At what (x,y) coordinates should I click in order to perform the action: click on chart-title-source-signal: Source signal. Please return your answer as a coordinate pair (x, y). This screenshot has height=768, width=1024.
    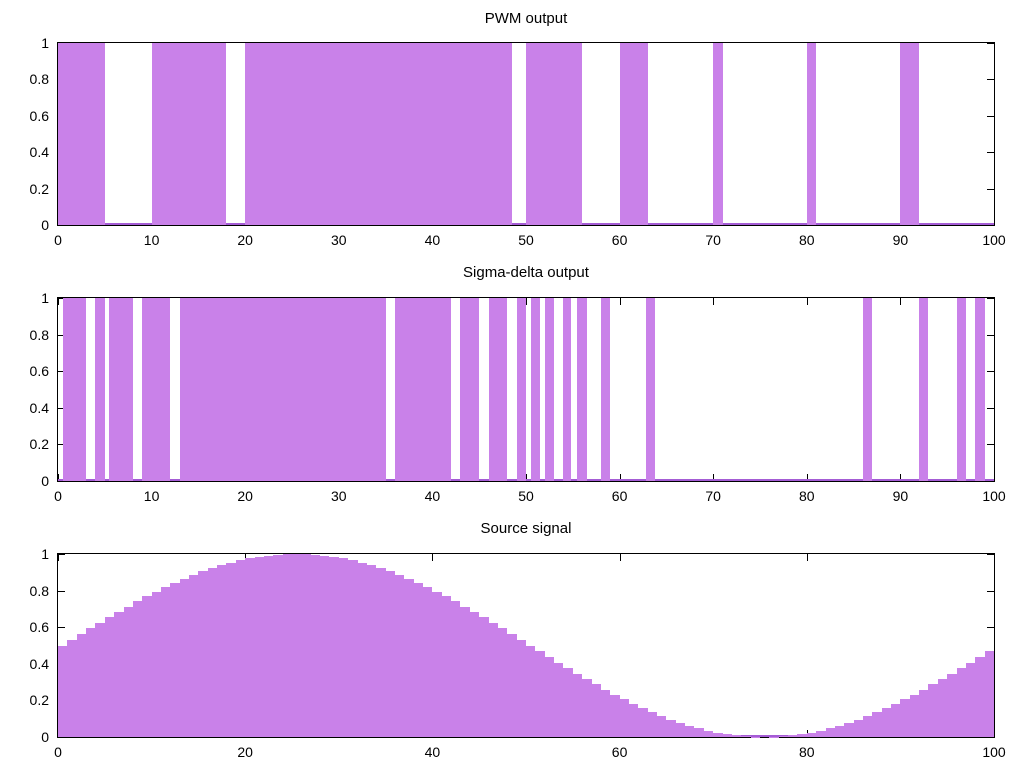
    Looking at the image, I should click on (526, 528).